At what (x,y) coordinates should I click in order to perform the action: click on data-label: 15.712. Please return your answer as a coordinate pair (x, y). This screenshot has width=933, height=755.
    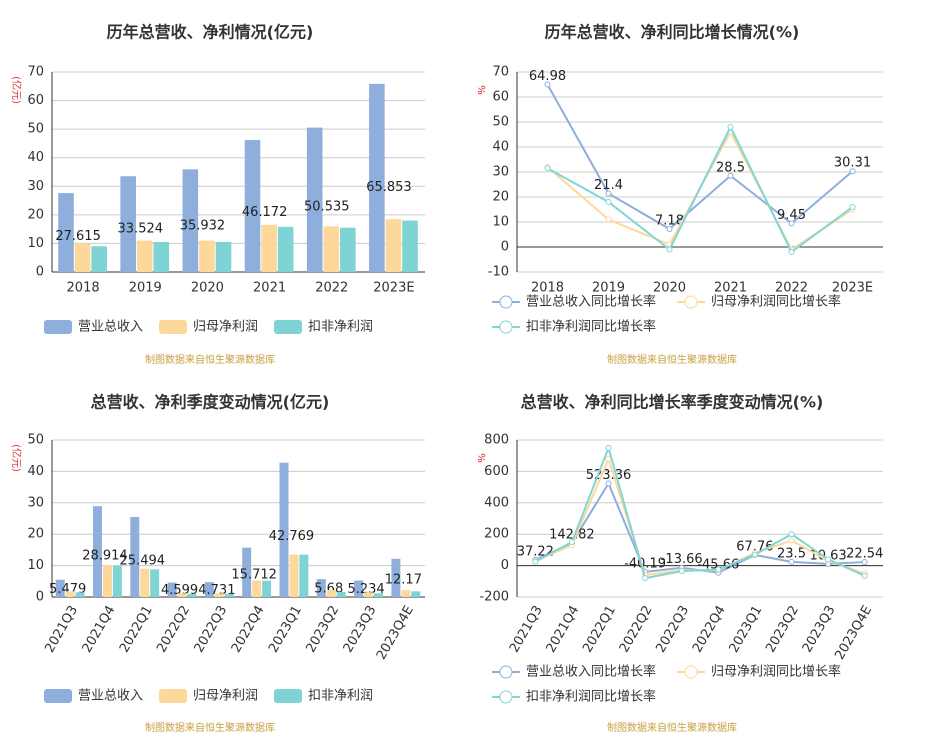
    Looking at the image, I should click on (254, 574).